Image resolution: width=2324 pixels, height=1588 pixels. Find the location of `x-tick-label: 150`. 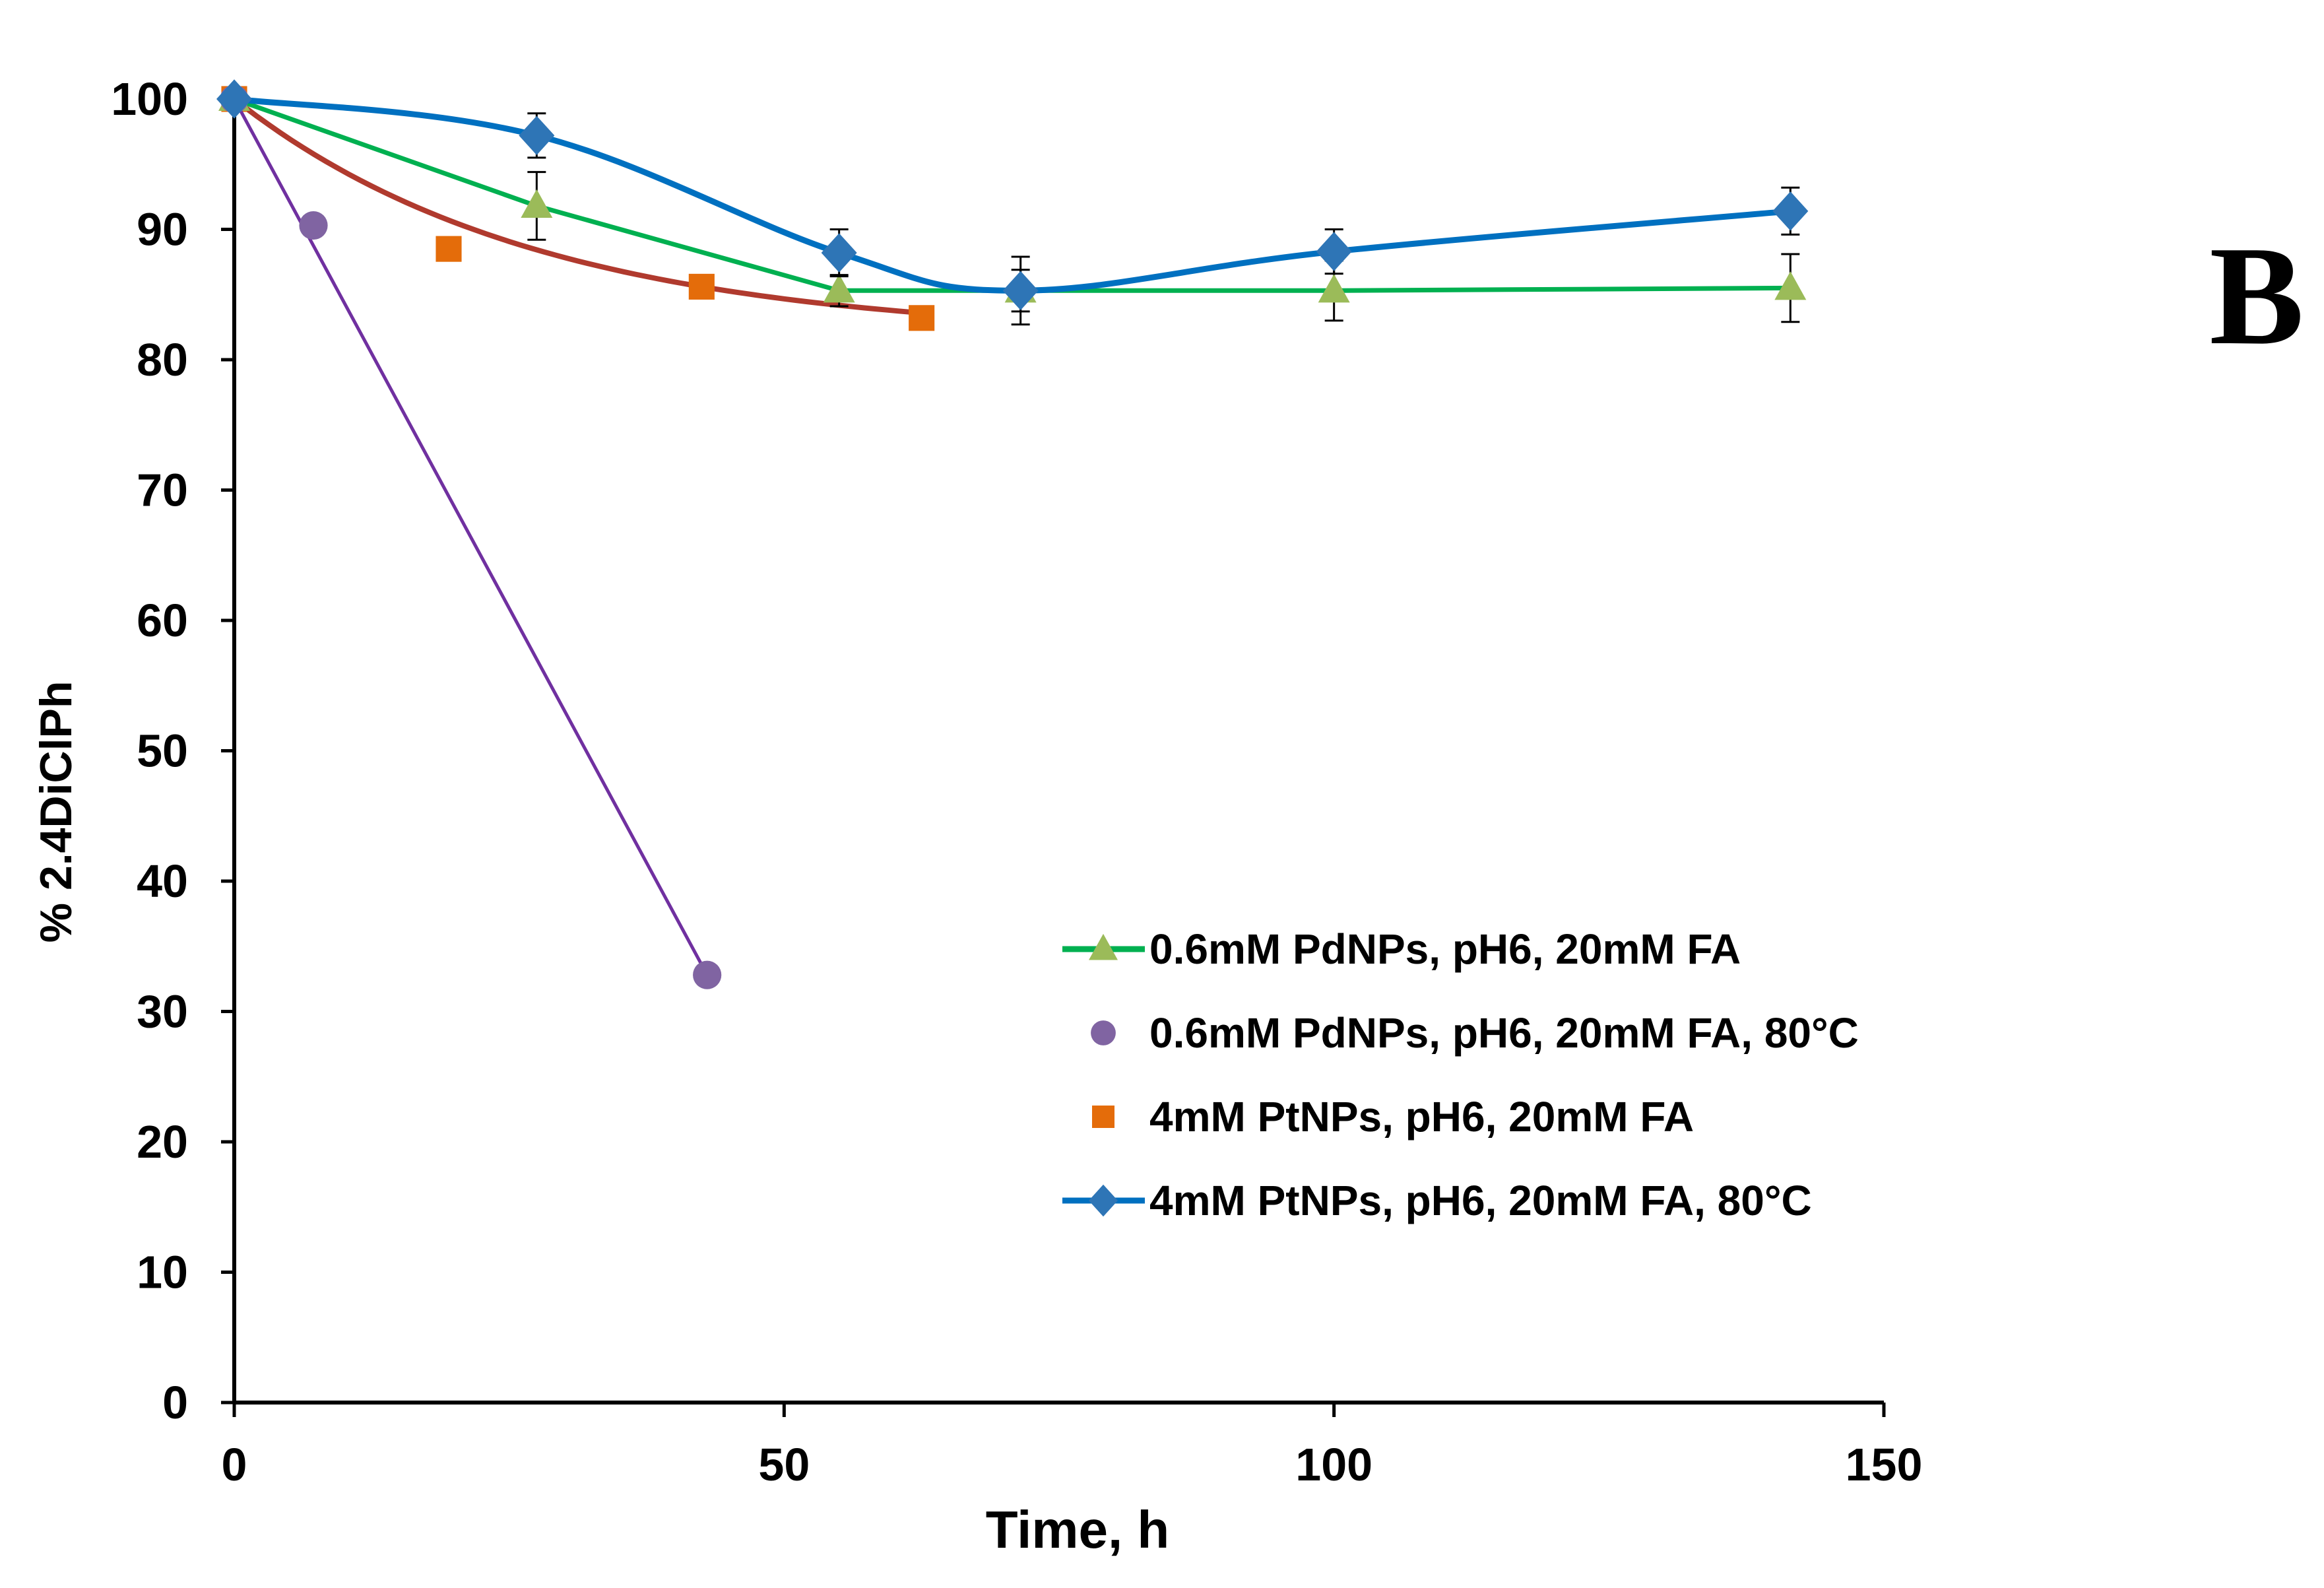

x-tick-label: 150 is located at coordinates (1885, 1464).